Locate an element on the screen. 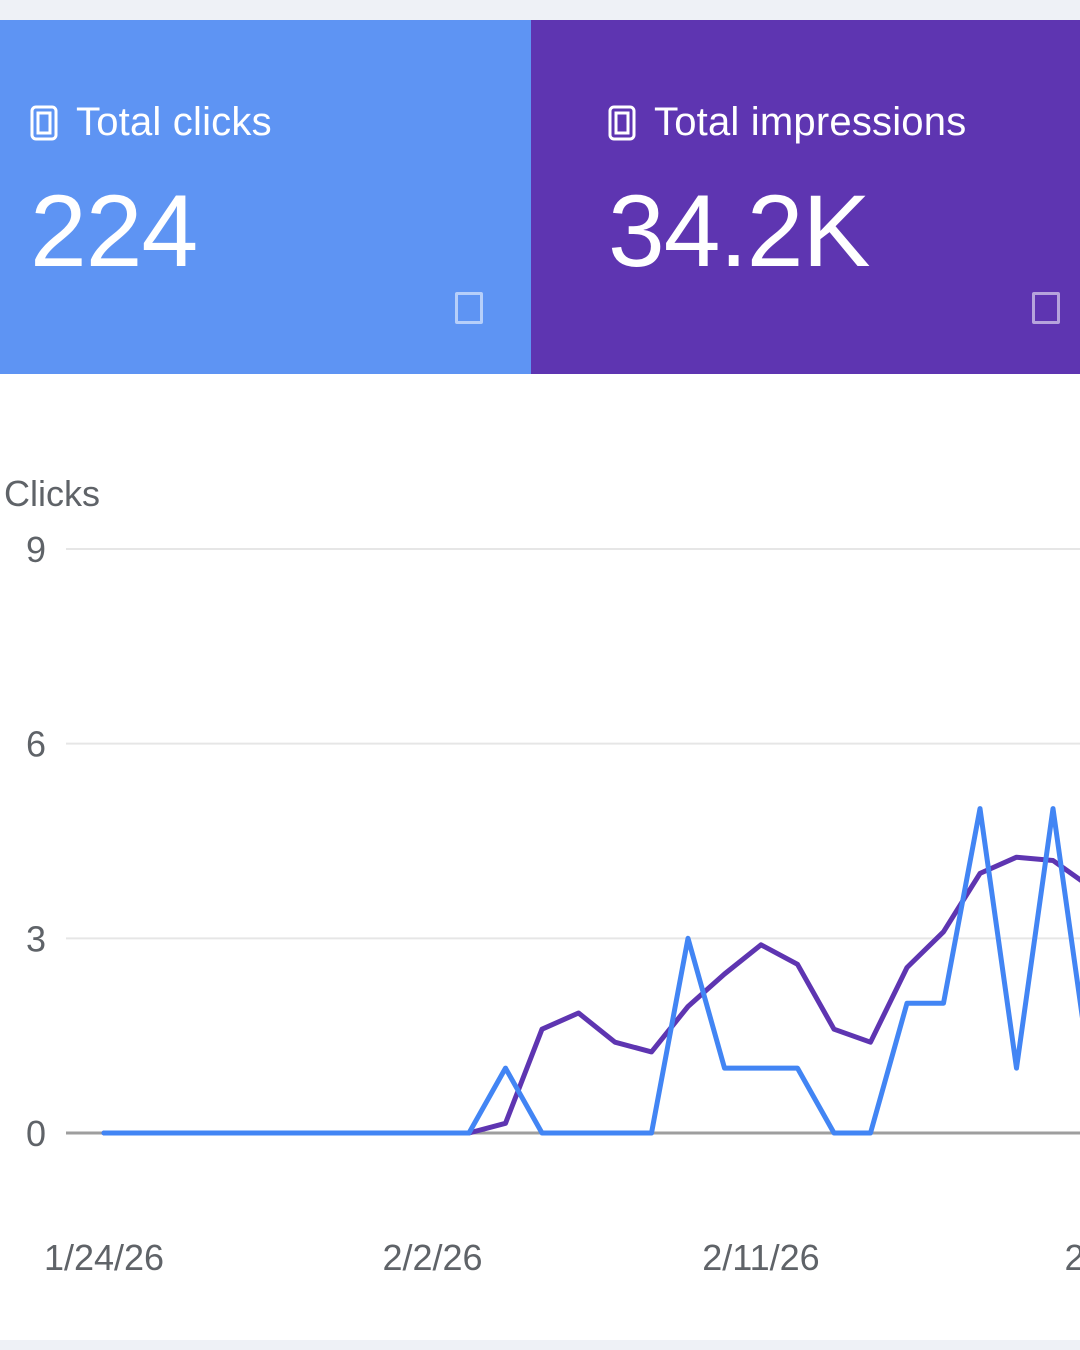  total-clicks-card: Total clicks 224 is located at coordinates (265, 197).